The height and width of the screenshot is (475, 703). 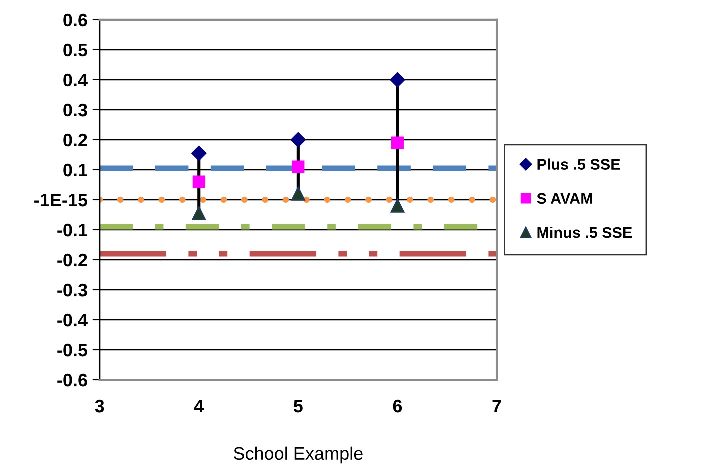 What do you see at coordinates (73, 230) in the screenshot?
I see `y-tick-label: -0.1` at bounding box center [73, 230].